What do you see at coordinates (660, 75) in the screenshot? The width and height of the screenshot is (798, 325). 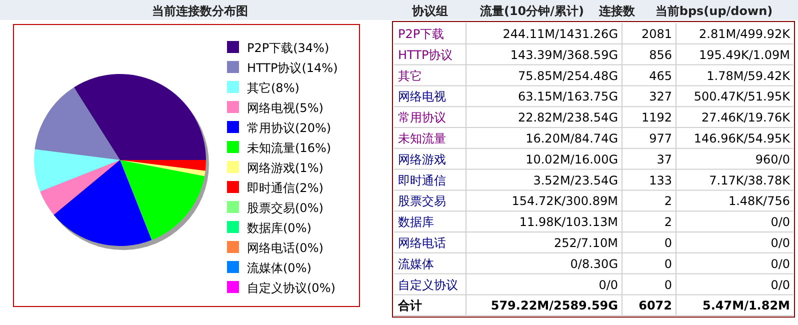 I see `text: 465` at bounding box center [660, 75].